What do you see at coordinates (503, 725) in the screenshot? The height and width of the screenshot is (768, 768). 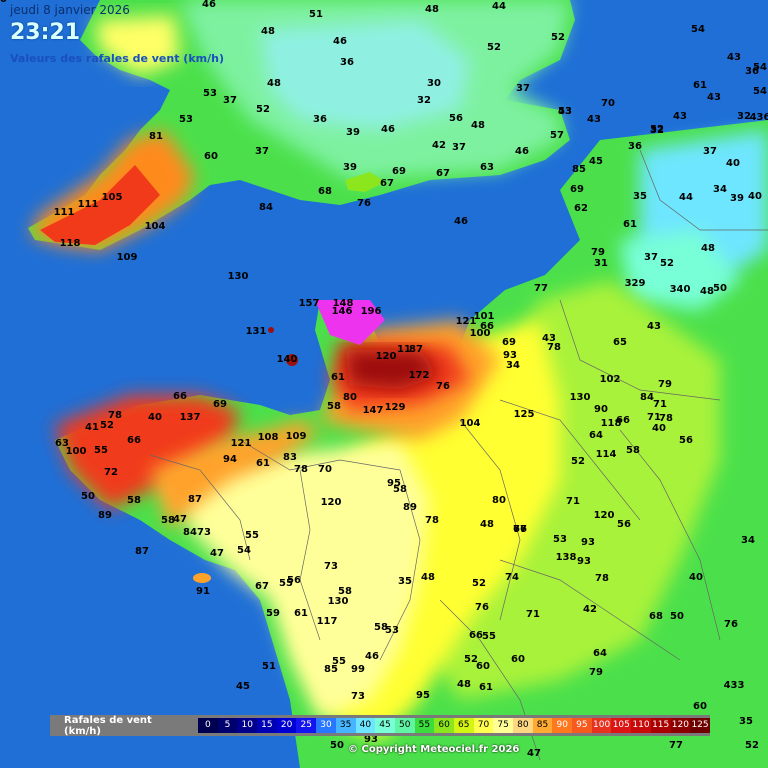 I see `legend-cell: 75` at bounding box center [503, 725].